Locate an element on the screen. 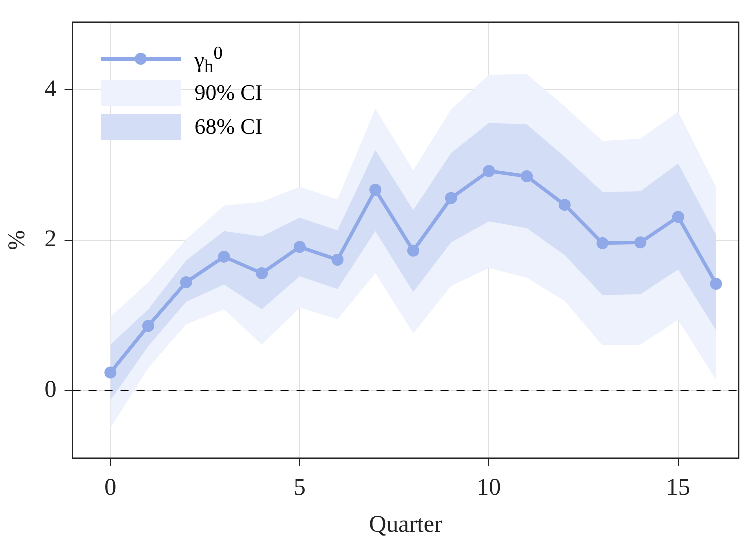 This screenshot has height=540, width=745. y-tick-label: 4 is located at coordinates (50, 89).